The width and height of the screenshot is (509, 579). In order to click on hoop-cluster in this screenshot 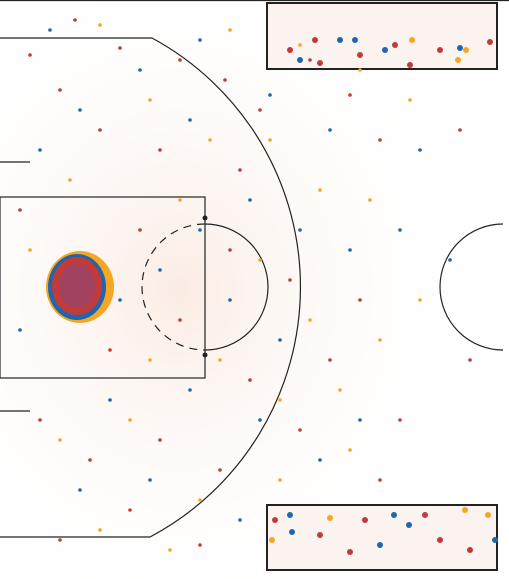, I will do `click(80, 287)`.